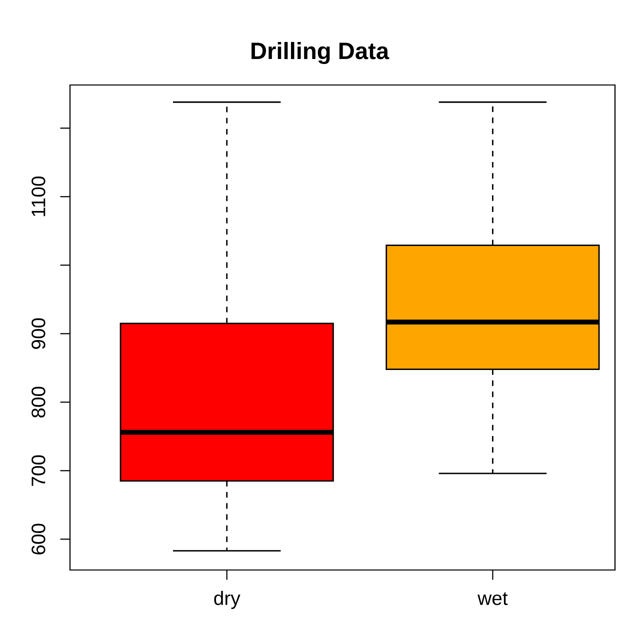 Image resolution: width=639 pixels, height=635 pixels. I want to click on y-tick-label: 900, so click(39, 333).